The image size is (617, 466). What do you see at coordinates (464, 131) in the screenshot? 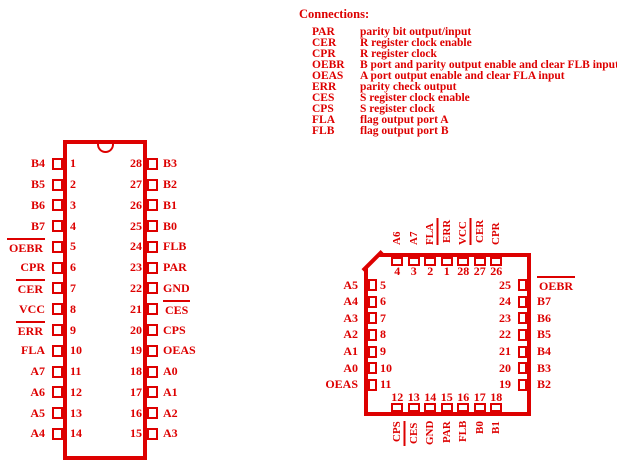
I see `legend-row: FLB flag output port B` at bounding box center [464, 131].